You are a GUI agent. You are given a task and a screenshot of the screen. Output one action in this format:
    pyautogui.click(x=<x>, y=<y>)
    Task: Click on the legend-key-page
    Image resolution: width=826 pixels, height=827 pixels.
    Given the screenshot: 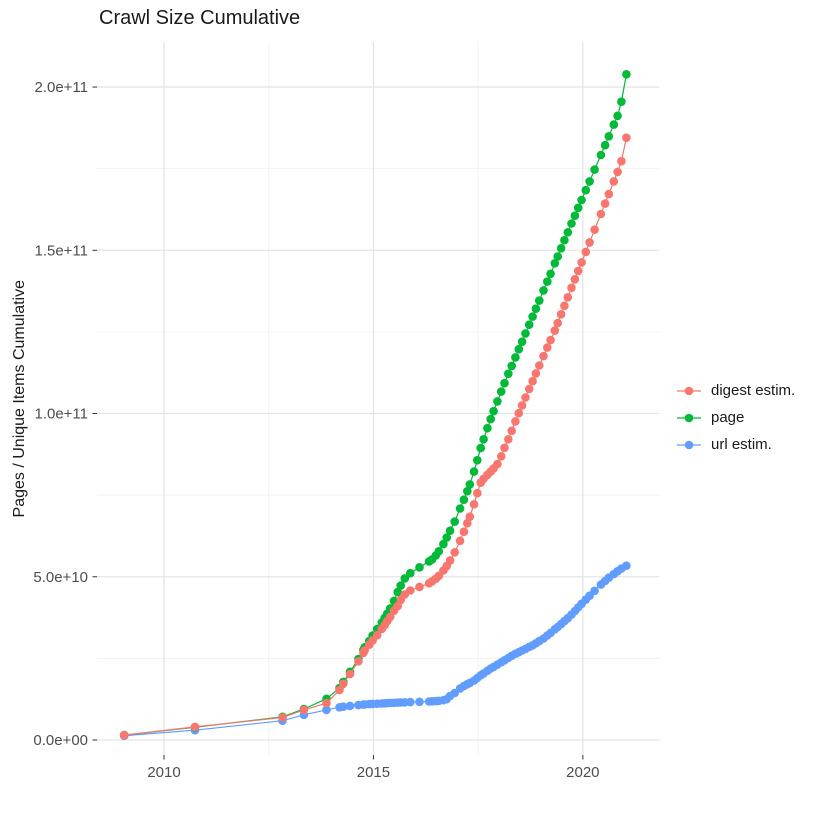 What is the action you would take?
    pyautogui.click(x=689, y=417)
    